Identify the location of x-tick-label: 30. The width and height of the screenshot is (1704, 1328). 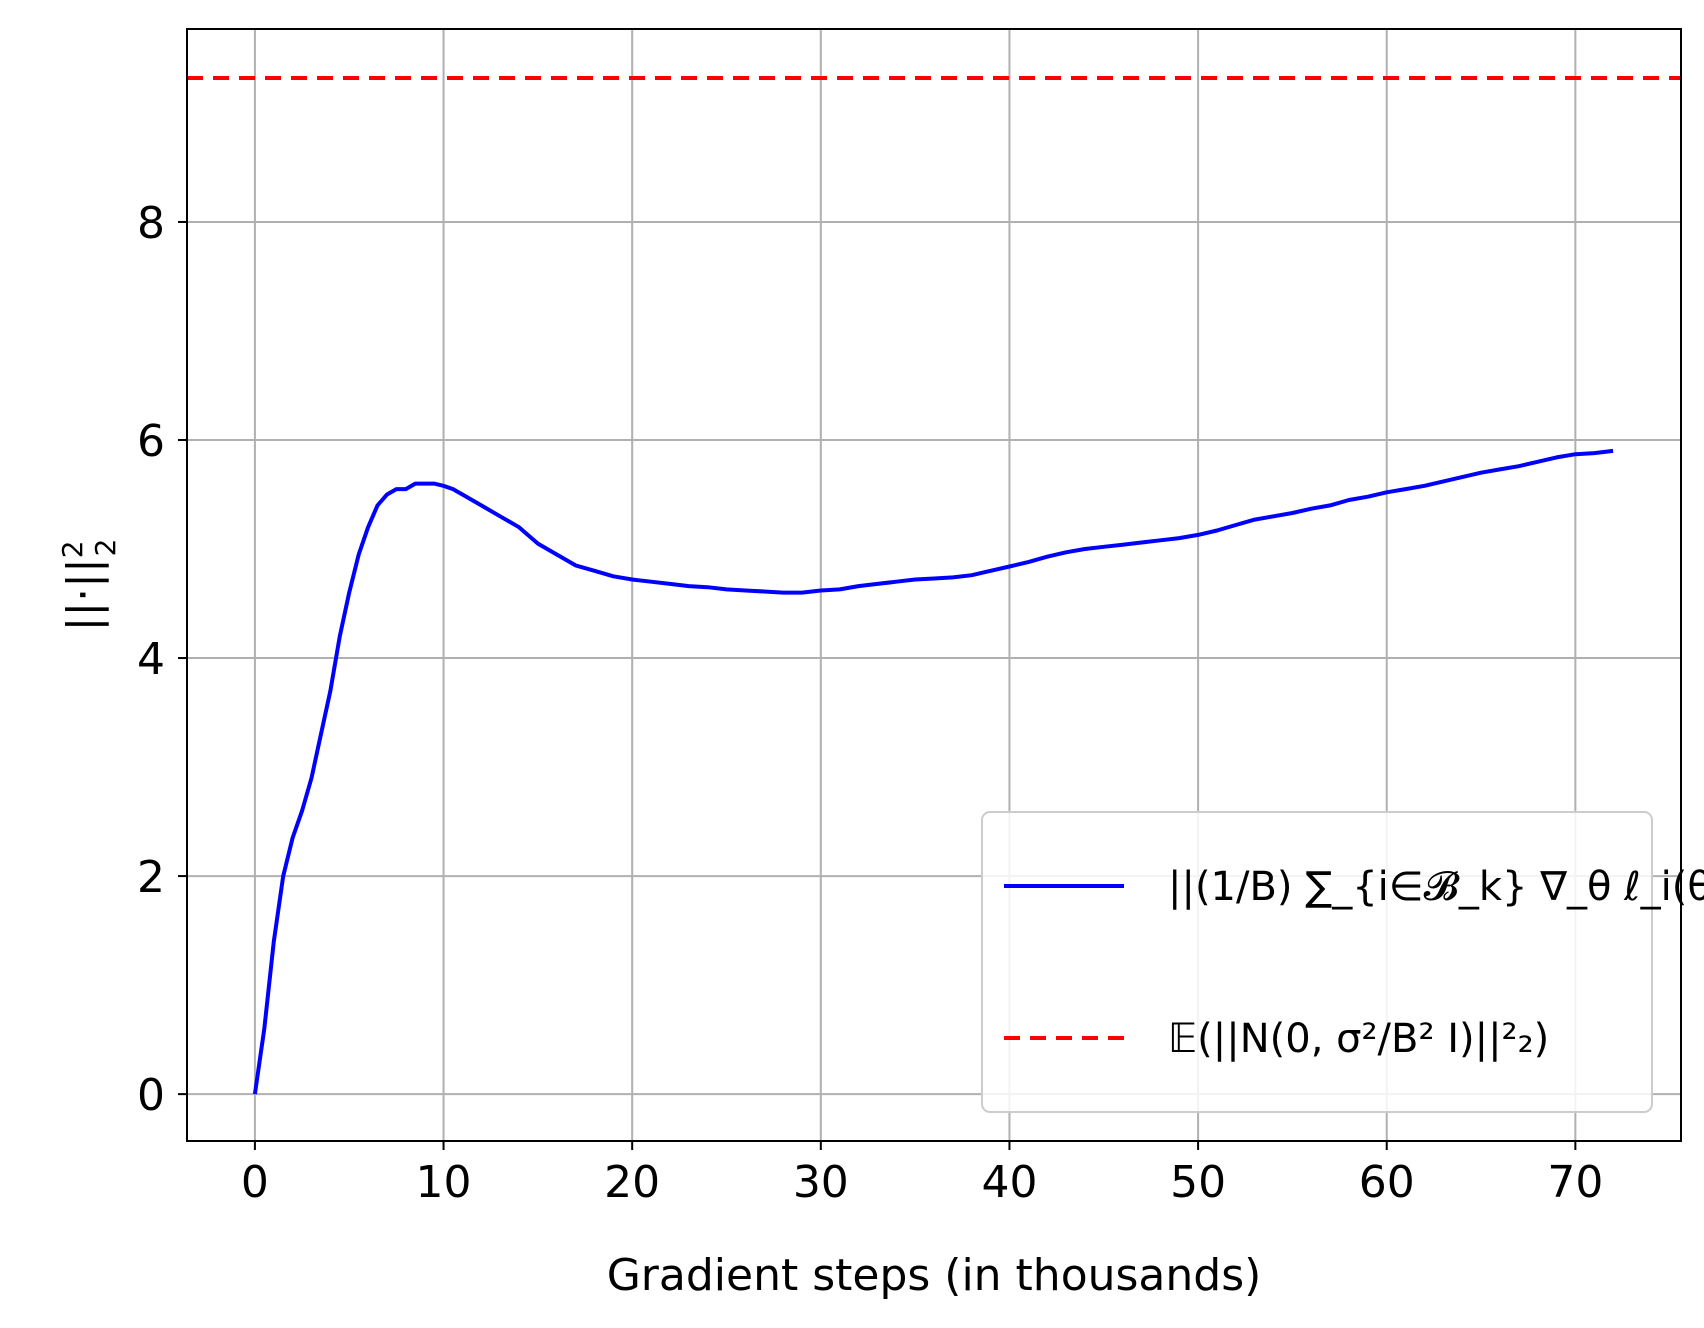
(821, 1182).